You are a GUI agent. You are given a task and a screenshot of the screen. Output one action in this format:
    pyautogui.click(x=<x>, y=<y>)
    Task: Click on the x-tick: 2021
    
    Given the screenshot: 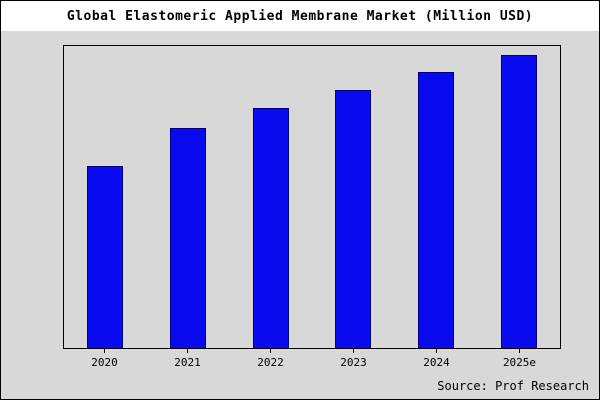 What is the action you would take?
    pyautogui.click(x=187, y=359)
    